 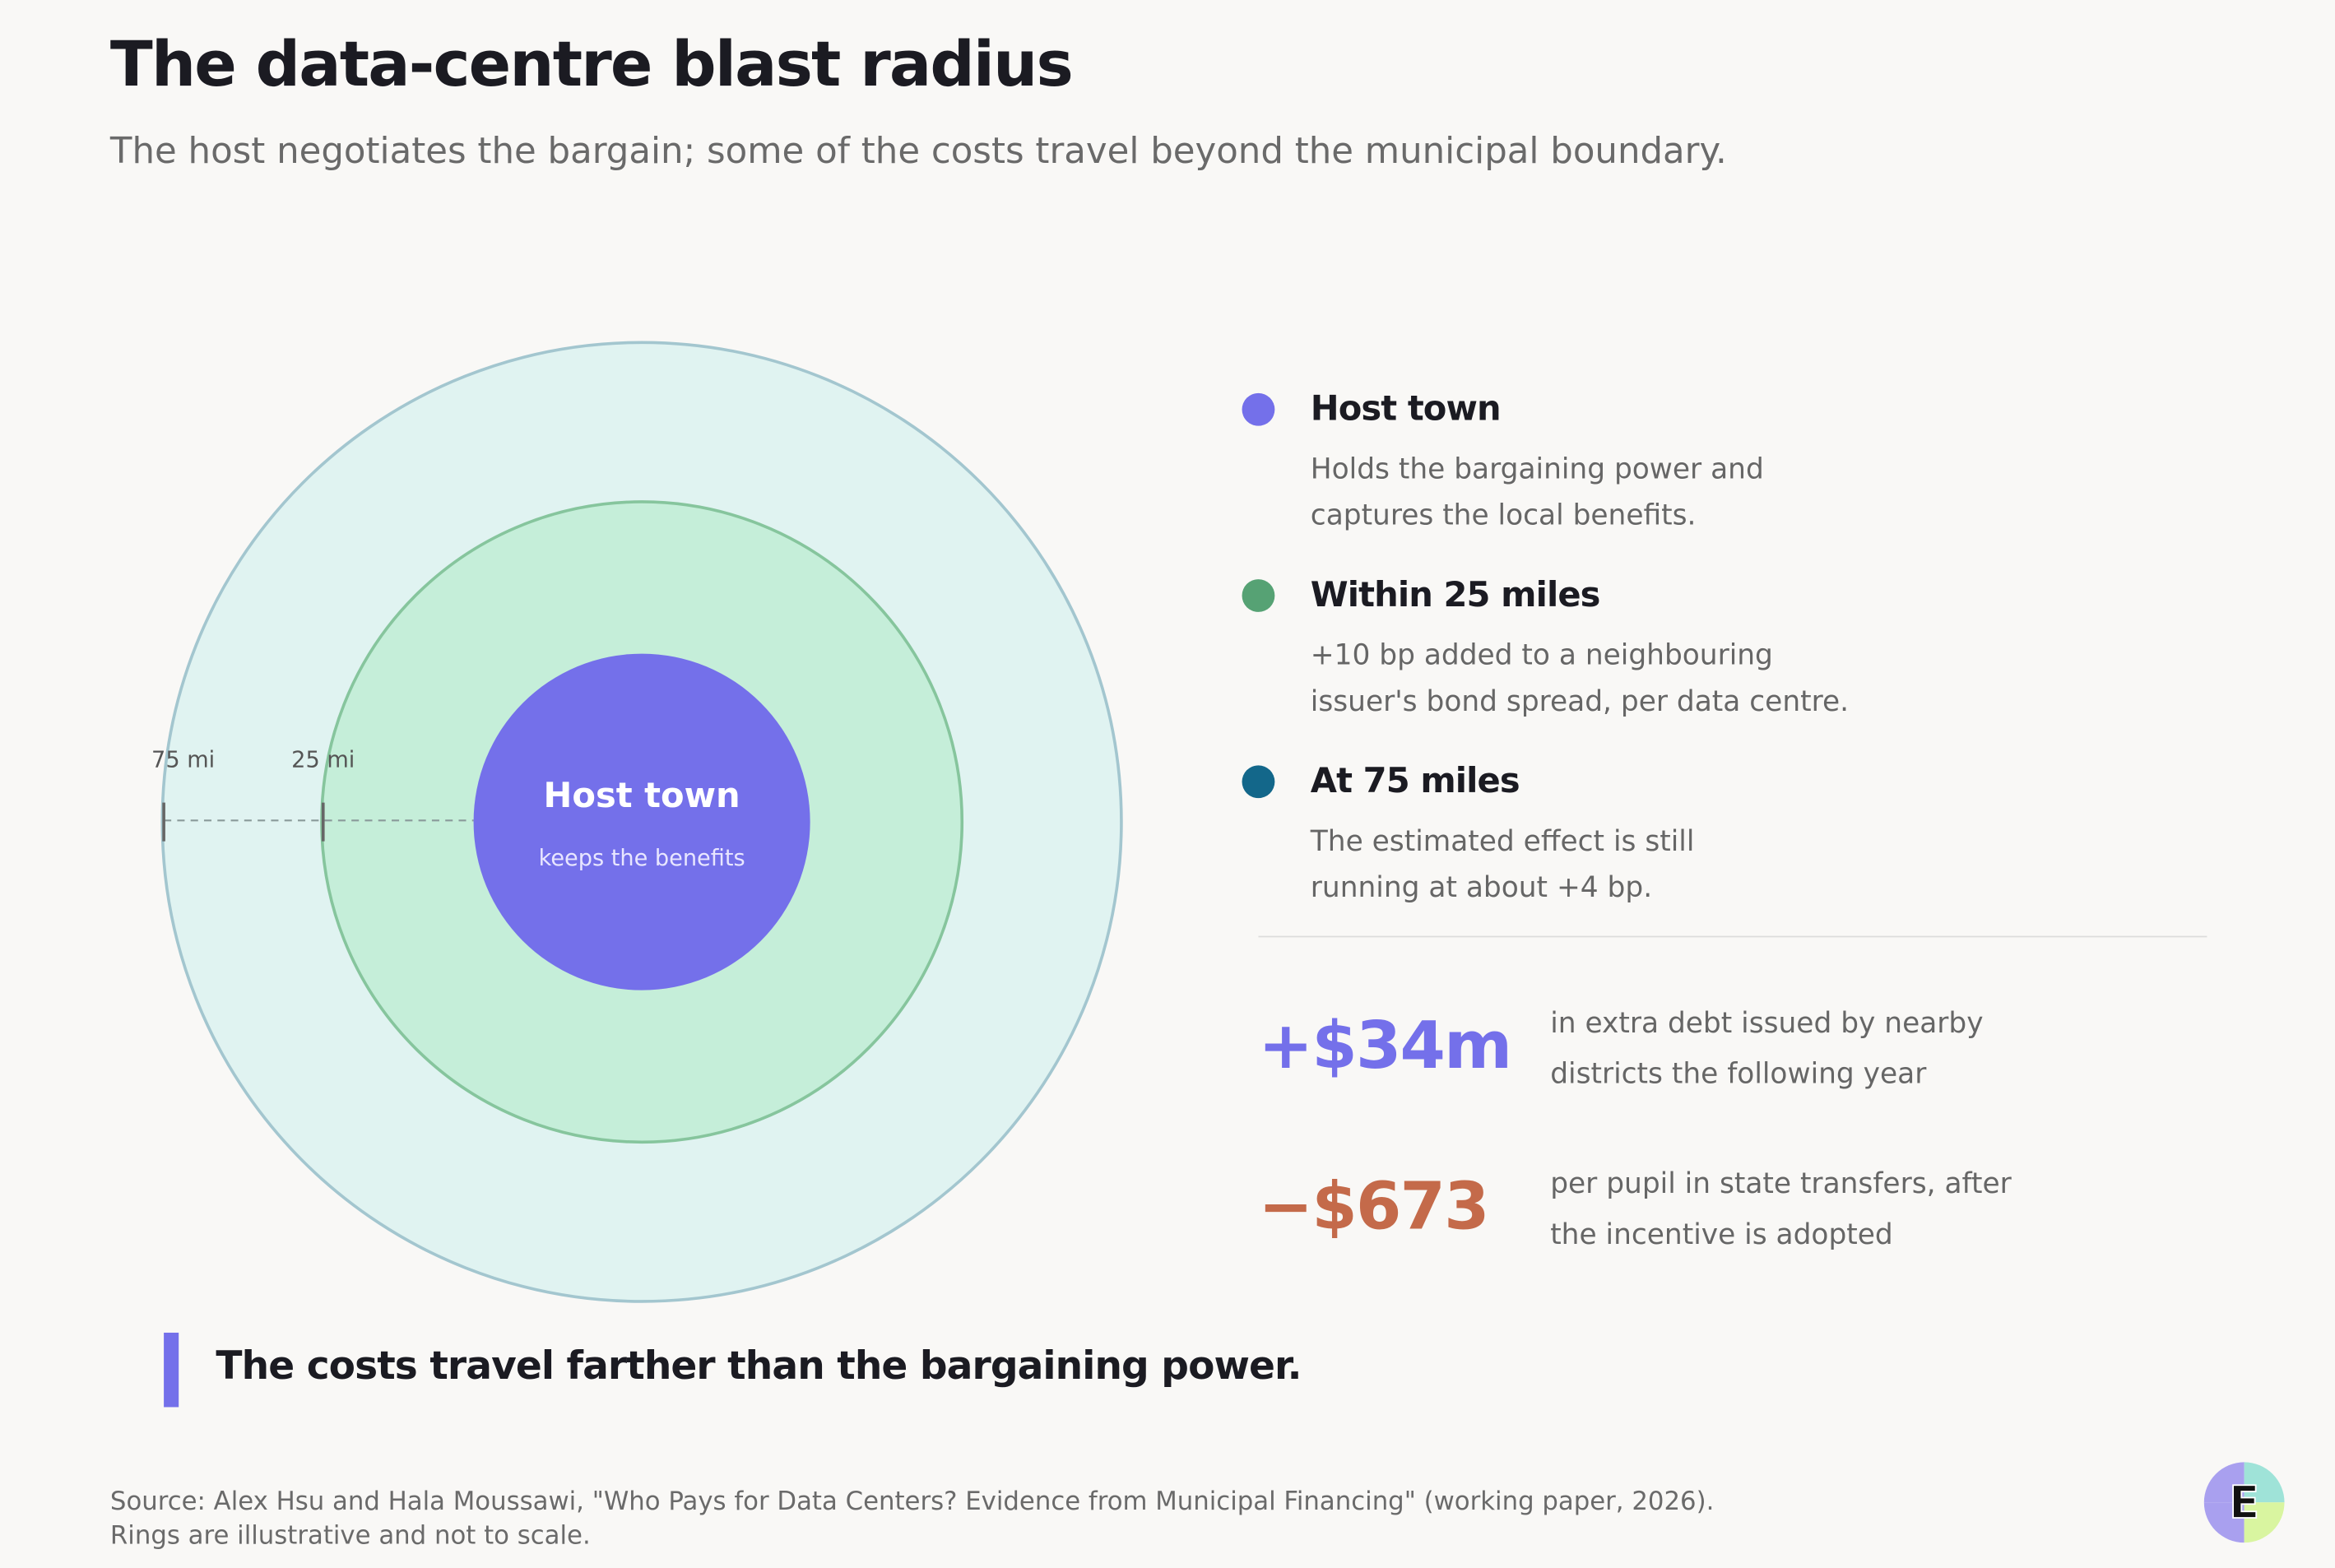 I want to click on logo: E, so click(x=2244, y=1502).